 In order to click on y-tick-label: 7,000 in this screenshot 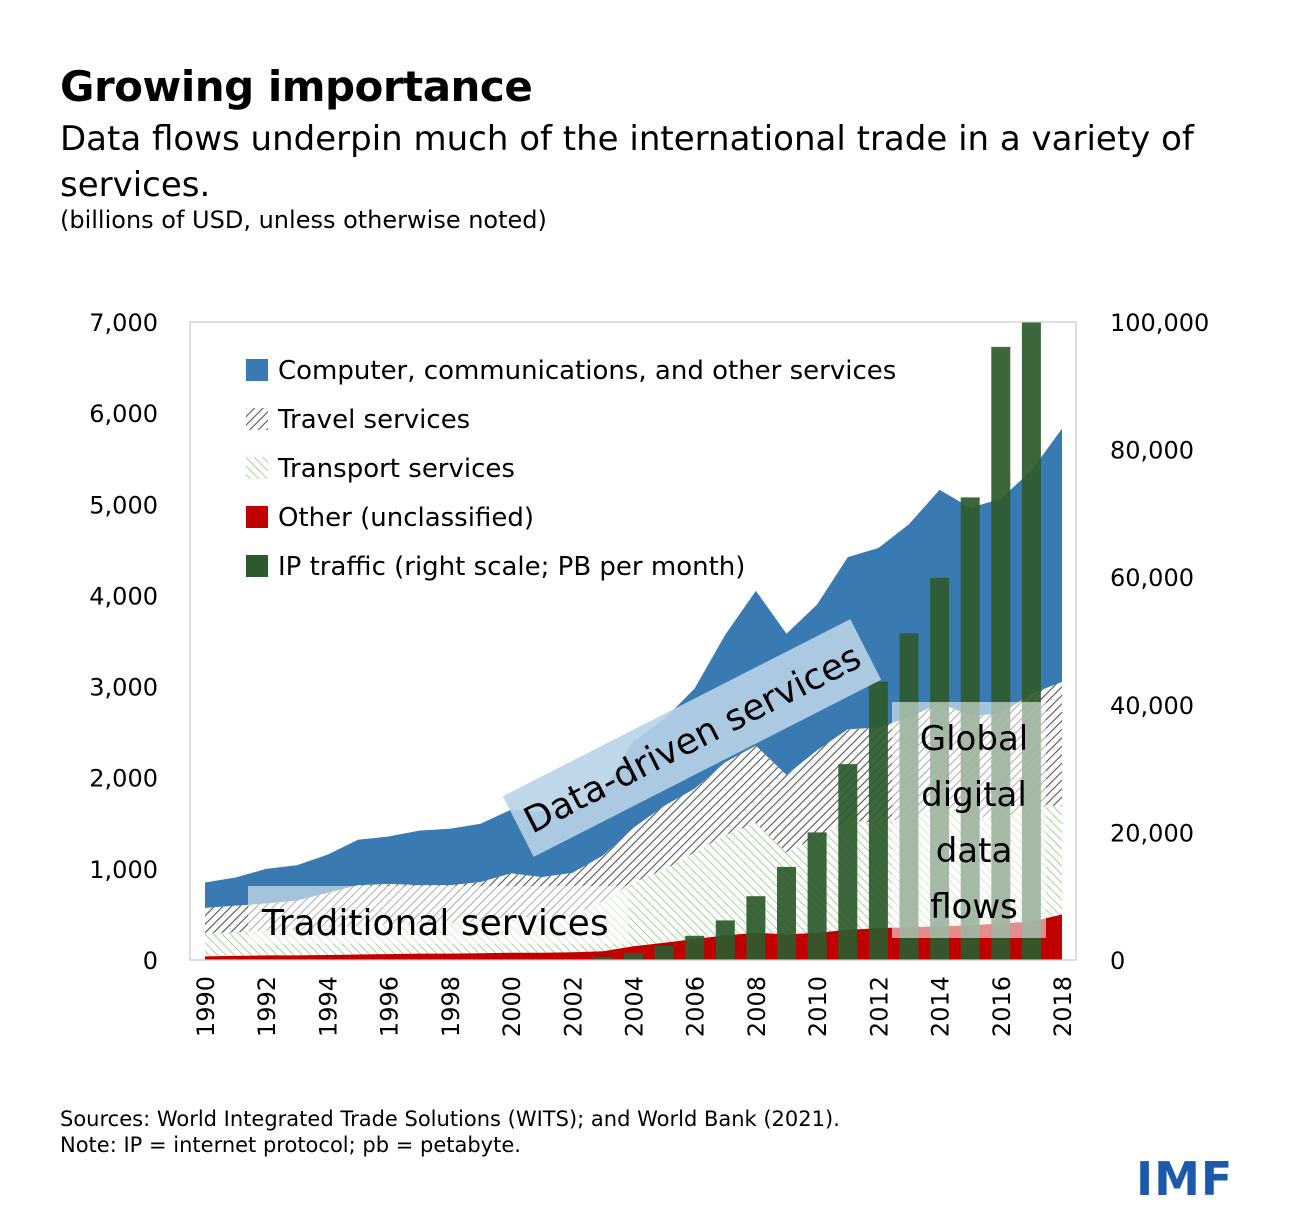, I will do `click(123, 323)`.